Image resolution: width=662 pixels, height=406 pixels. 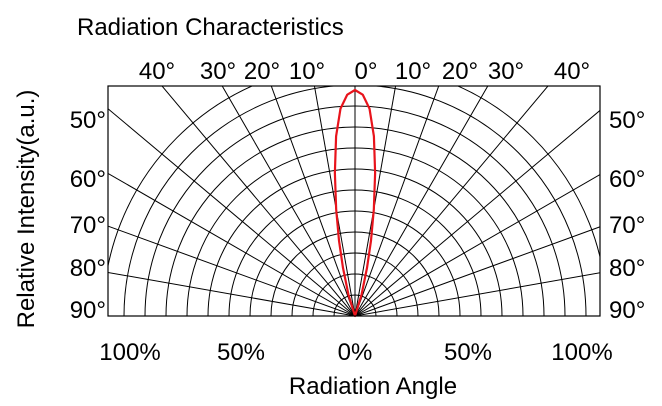 What do you see at coordinates (88, 179) in the screenshot?
I see `left-angle-label: 60°` at bounding box center [88, 179].